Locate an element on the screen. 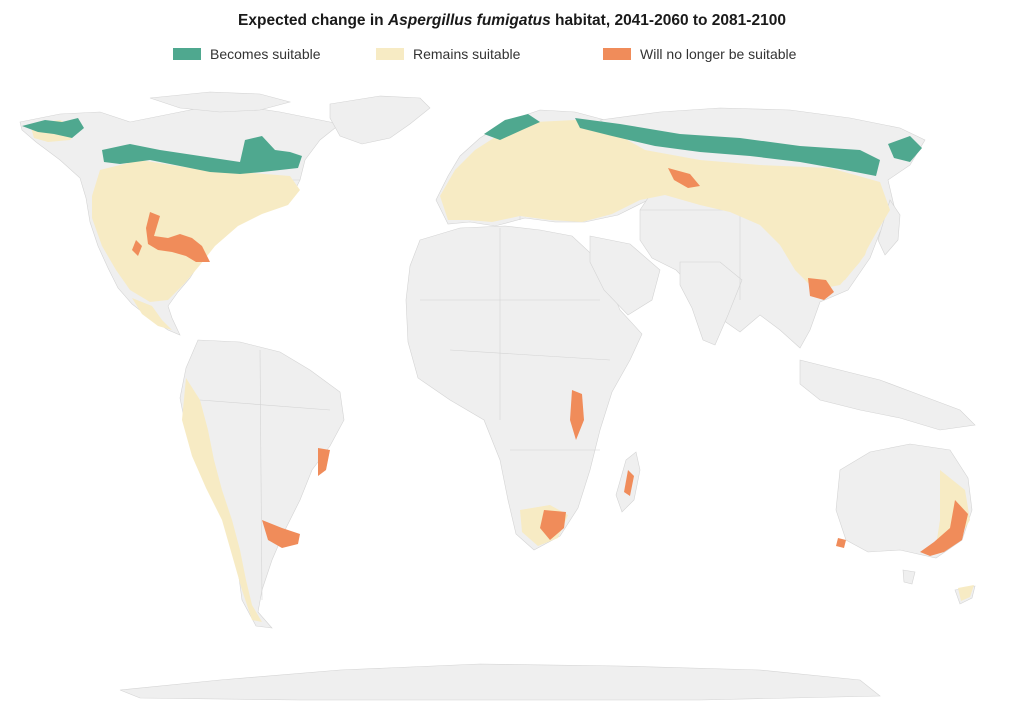  nolonger-us-plains is located at coordinates (137, 248).